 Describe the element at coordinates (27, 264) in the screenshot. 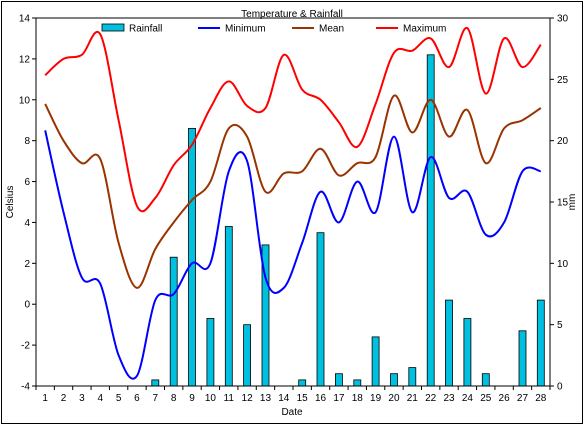

I see `y-left-tick-label: 2` at that location.